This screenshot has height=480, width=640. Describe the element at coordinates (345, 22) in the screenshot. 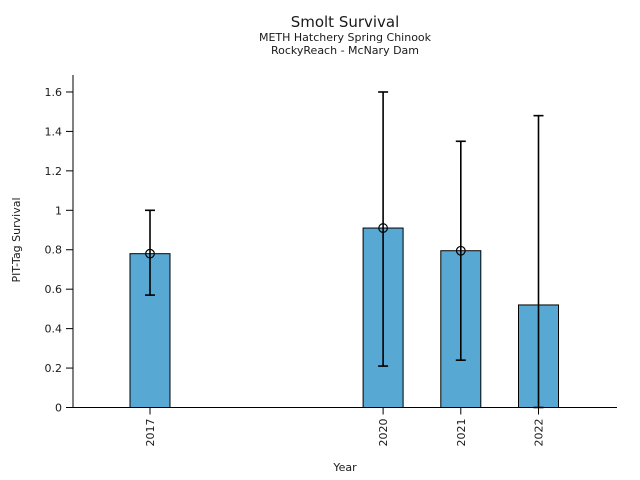

I see `chart-title: Smolt Survival` at that location.